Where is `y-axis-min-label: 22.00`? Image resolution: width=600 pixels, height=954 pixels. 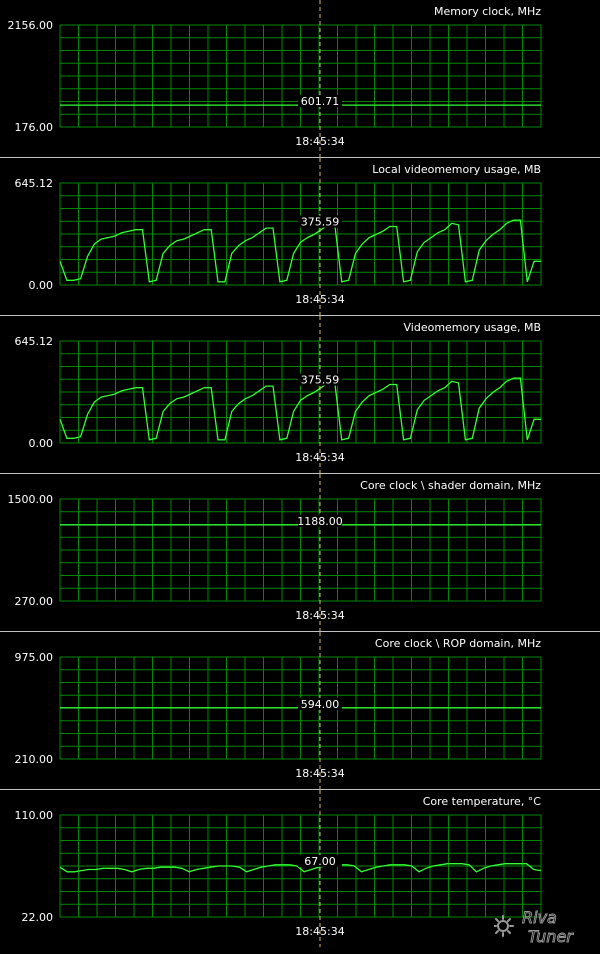 y-axis-min-label: 22.00 is located at coordinates (38, 917).